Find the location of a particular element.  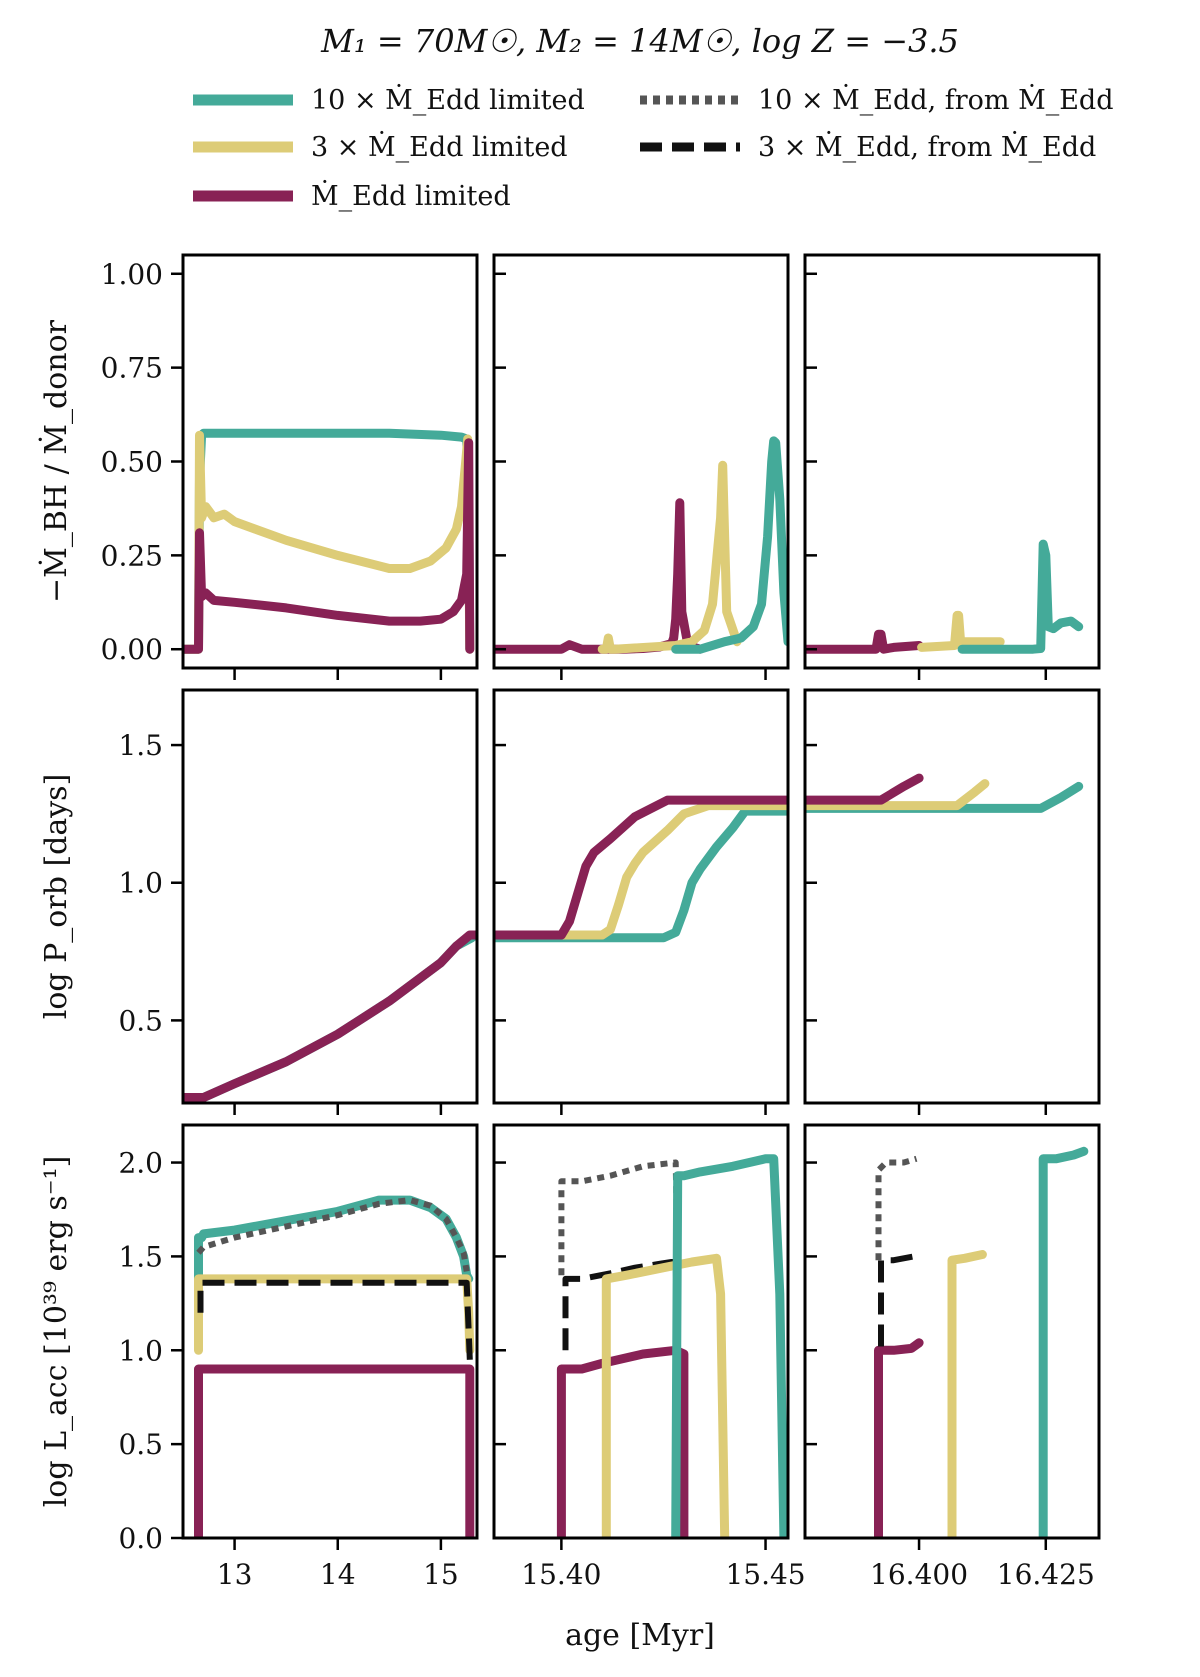

series-s10-r1-c0 is located at coordinates (330, 1017).